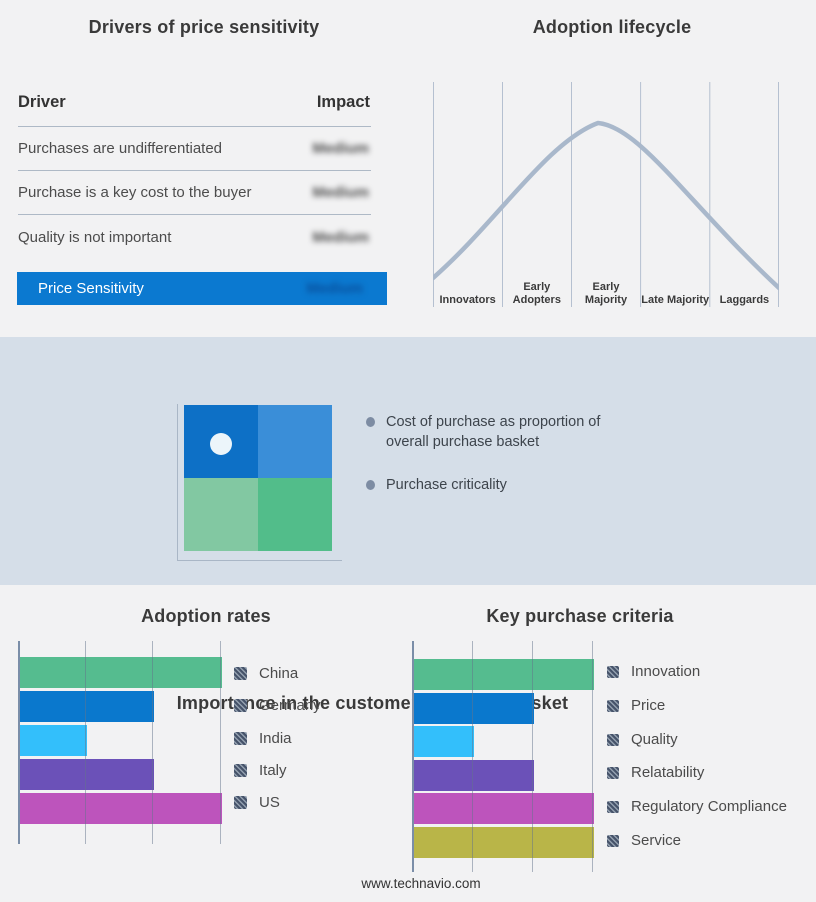 Image resolution: width=816 pixels, height=902 pixels. Describe the element at coordinates (202, 288) in the screenshot. I see `price-sensitivity-highlight-row: Price Sensitivity Medium` at that location.